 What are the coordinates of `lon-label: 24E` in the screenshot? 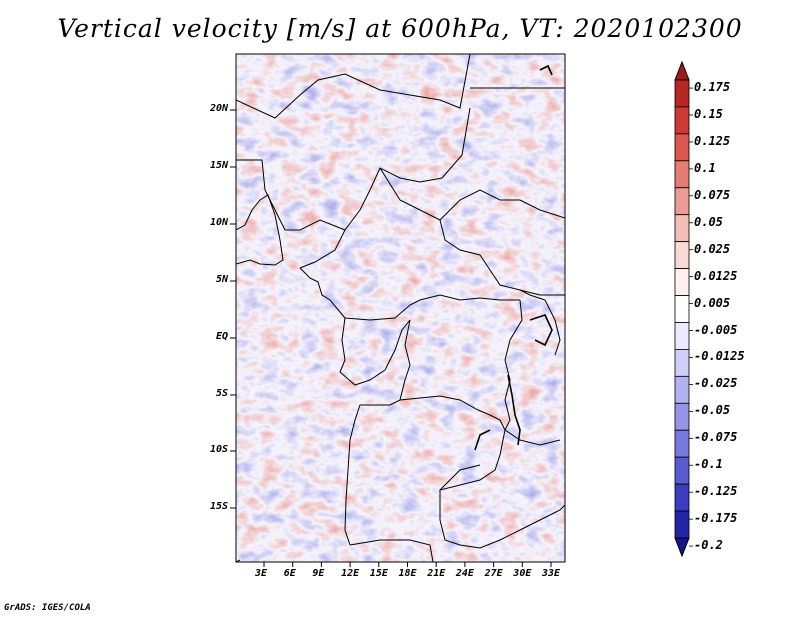 It's located at (464, 573).